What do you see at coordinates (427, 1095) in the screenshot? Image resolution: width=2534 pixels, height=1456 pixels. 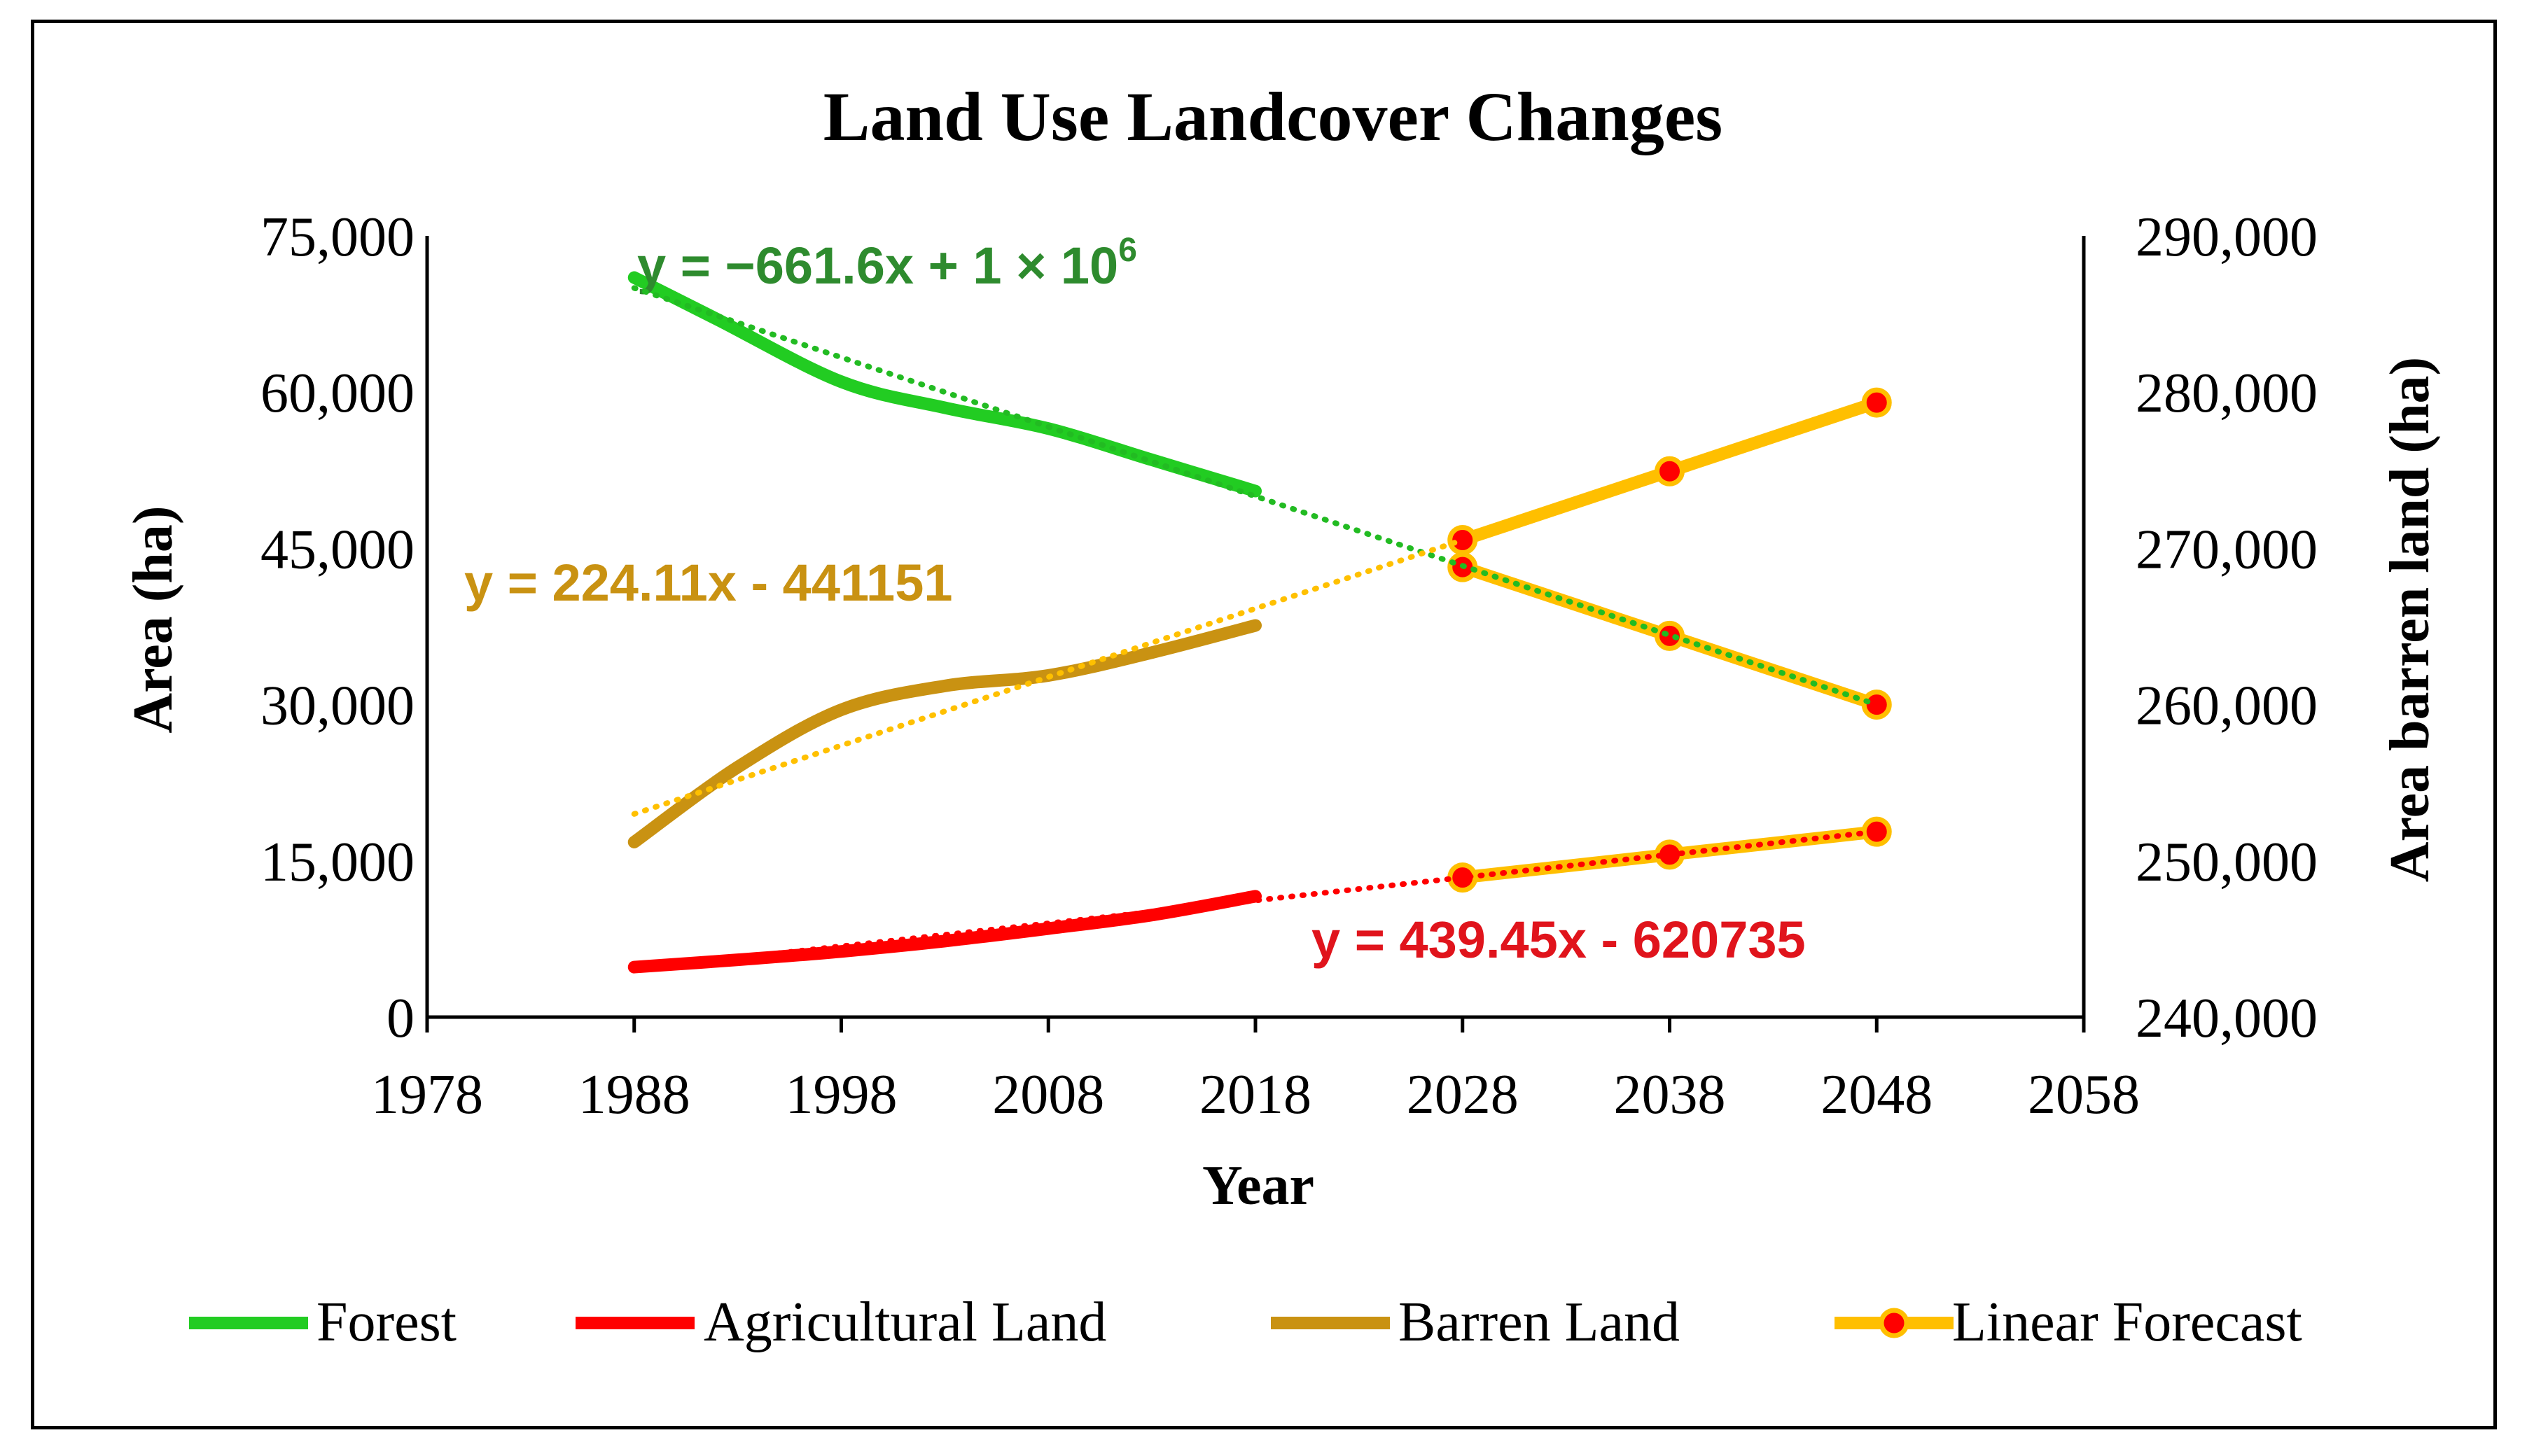 I see `x-tick-label: 1978` at bounding box center [427, 1095].